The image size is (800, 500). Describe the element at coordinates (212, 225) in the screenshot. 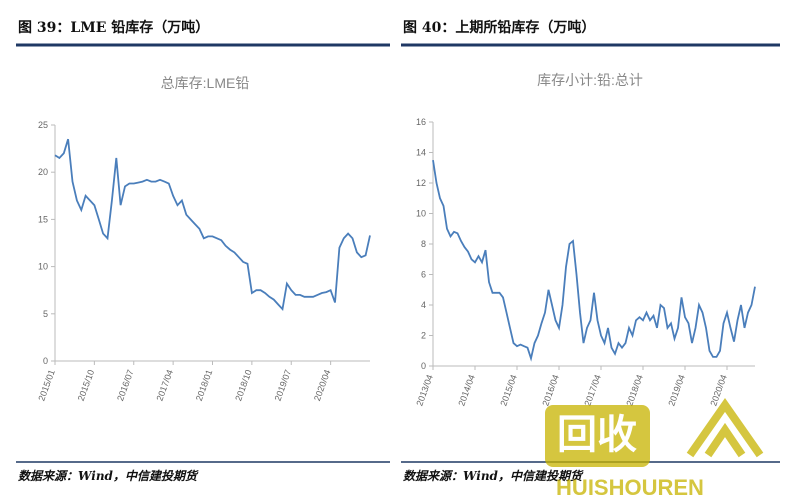

I see `data-line` at that location.